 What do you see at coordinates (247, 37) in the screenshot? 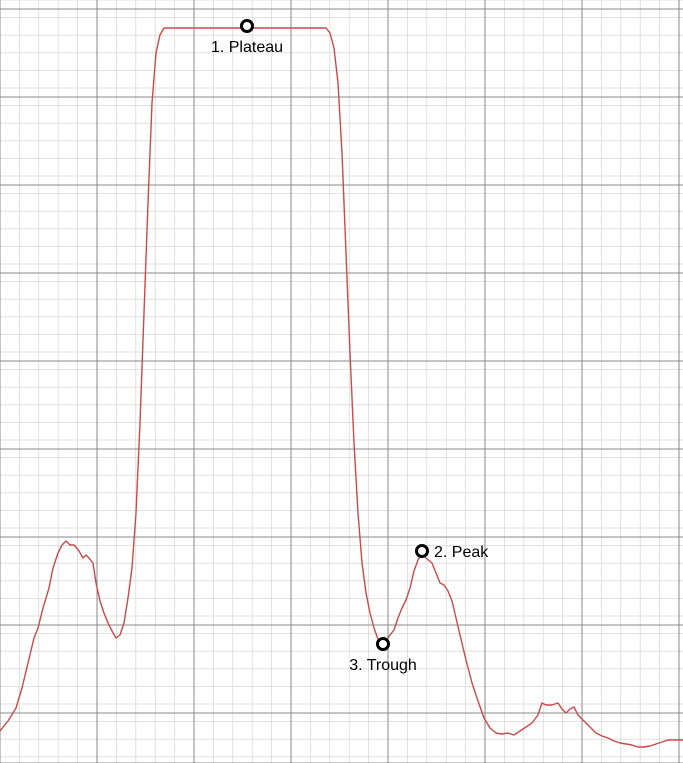
I see `annotation-1: 1. Plateau` at bounding box center [247, 37].